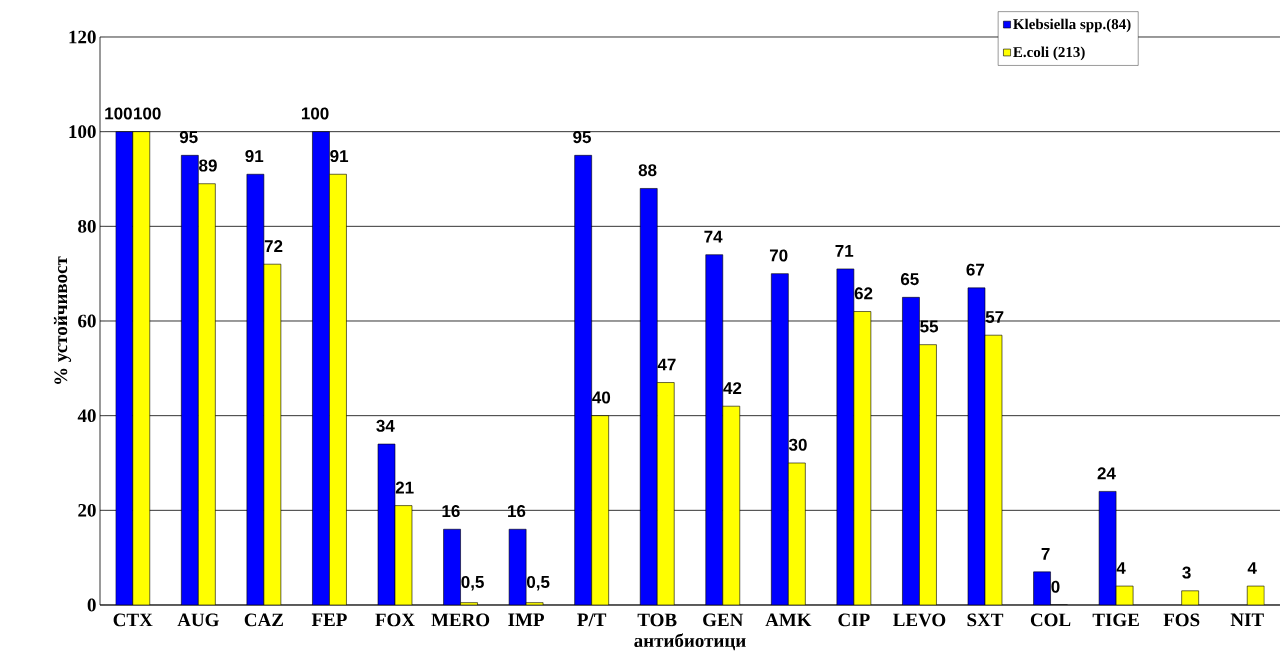 Image resolution: width=1286 pixels, height=670 pixels. Describe the element at coordinates (844, 251) in the screenshot. I see `data-label: 71` at that location.